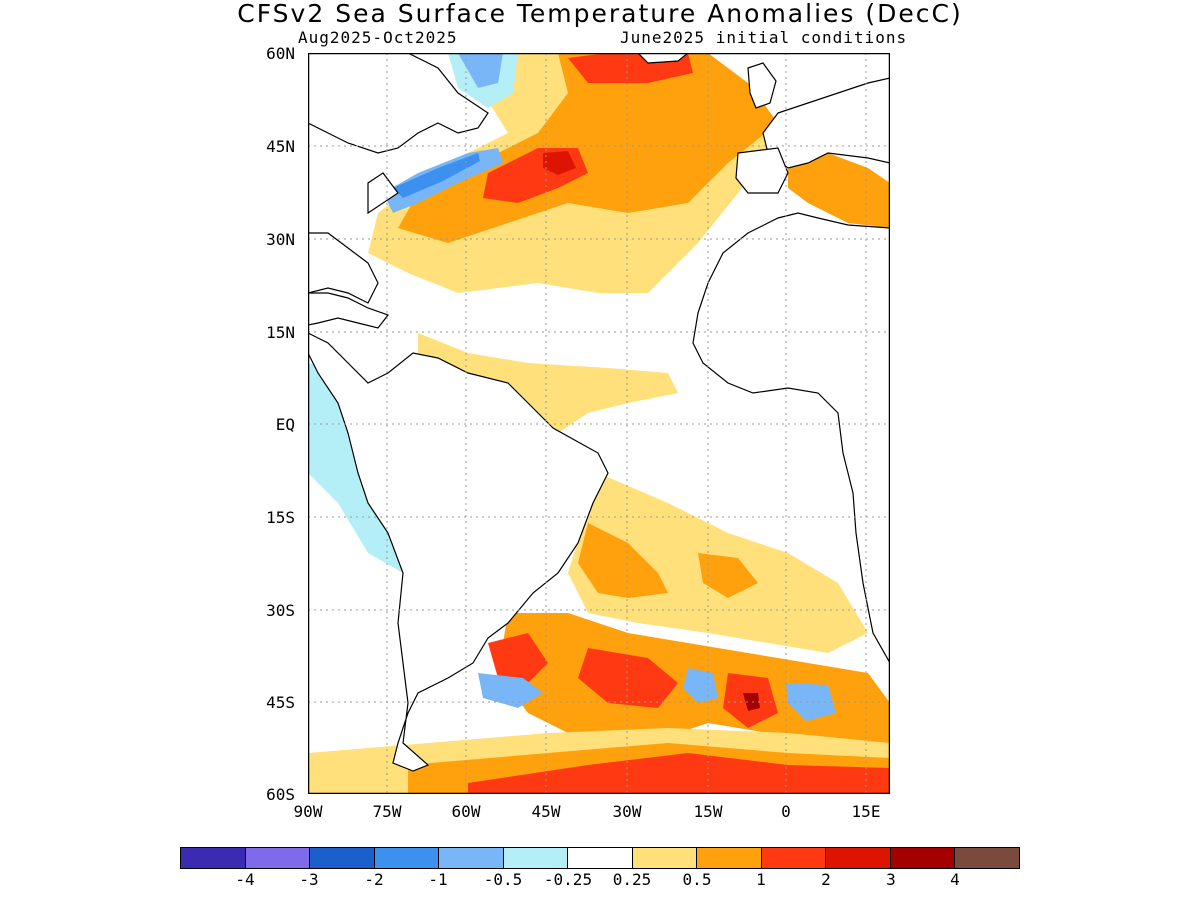 The image size is (1200, 900). What do you see at coordinates (436, 175) in the screenshot?
I see `anomaly-nw-atlantic-colder` at bounding box center [436, 175].